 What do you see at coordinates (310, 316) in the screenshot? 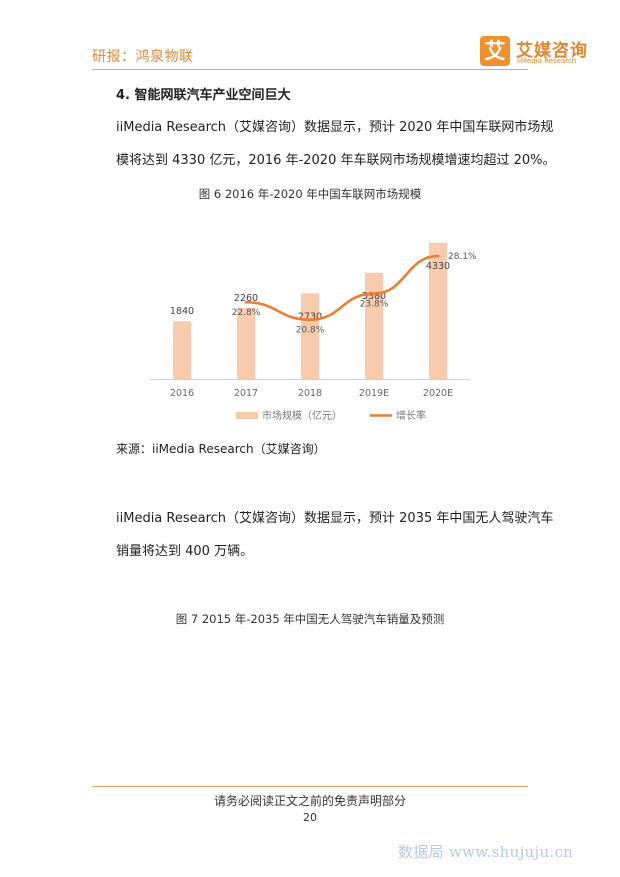
I see `bar-data-label: 2730` at bounding box center [310, 316].